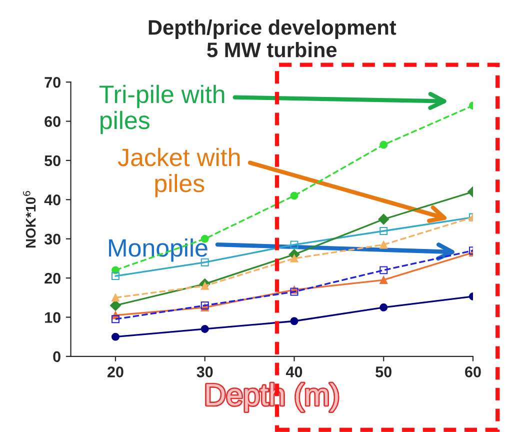 The width and height of the screenshot is (513, 432). Describe the element at coordinates (52, 160) in the screenshot. I see `y-tick-label: 50` at that location.